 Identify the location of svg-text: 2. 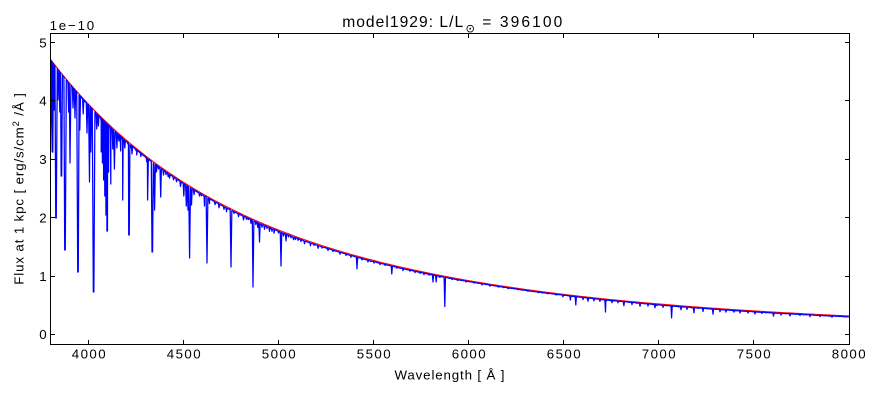
(42, 217).